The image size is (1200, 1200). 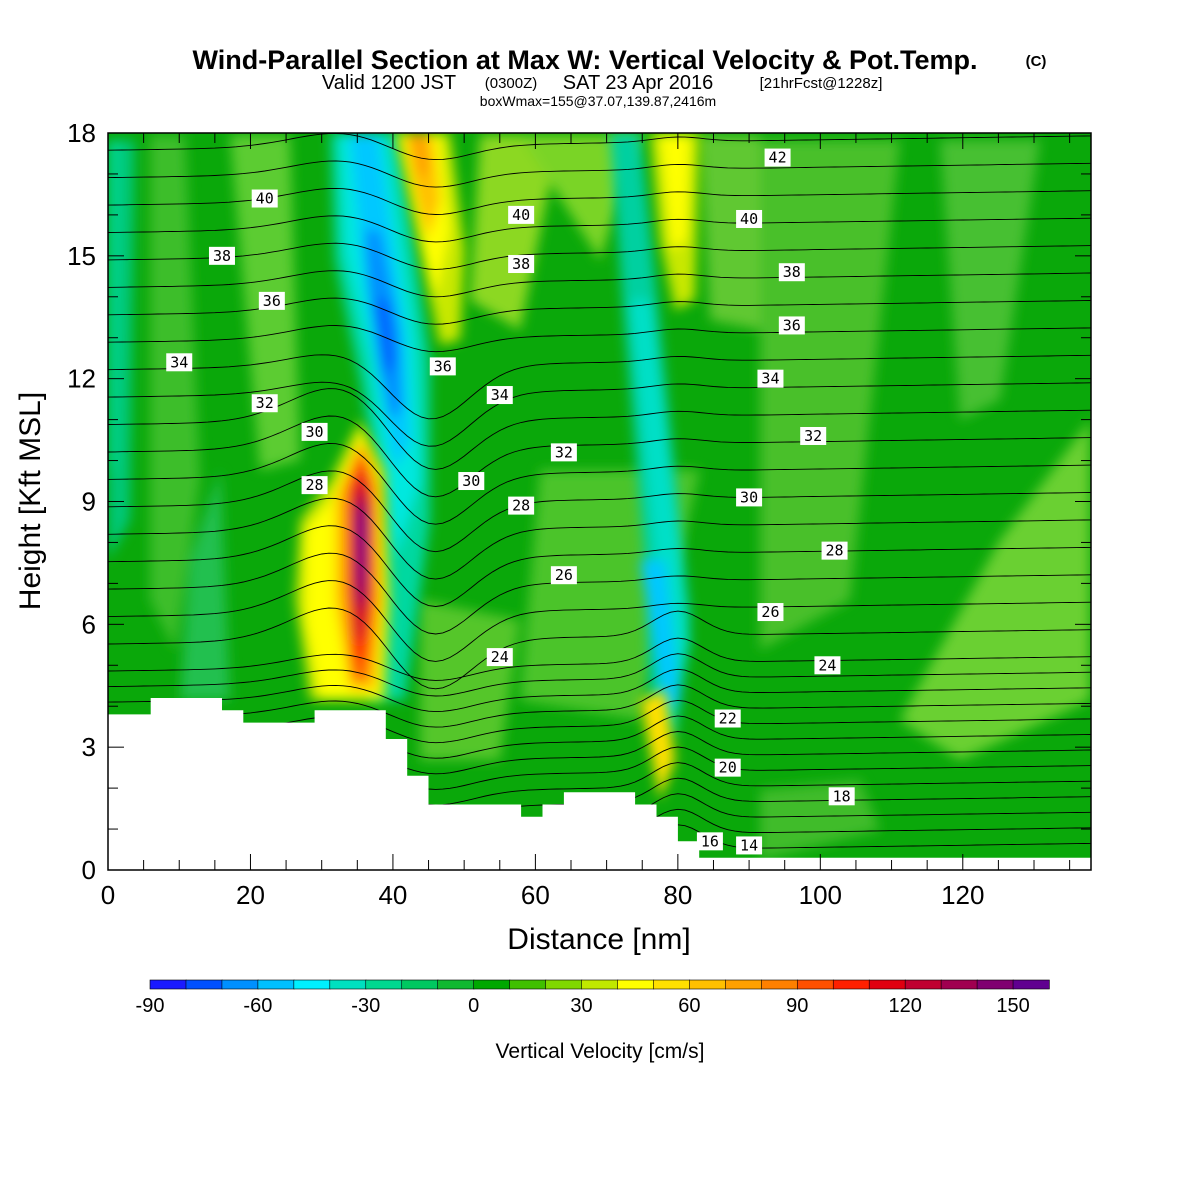 What do you see at coordinates (600, 1051) in the screenshot?
I see `colorbar-label: Vertical Velocity [cm/s]` at bounding box center [600, 1051].